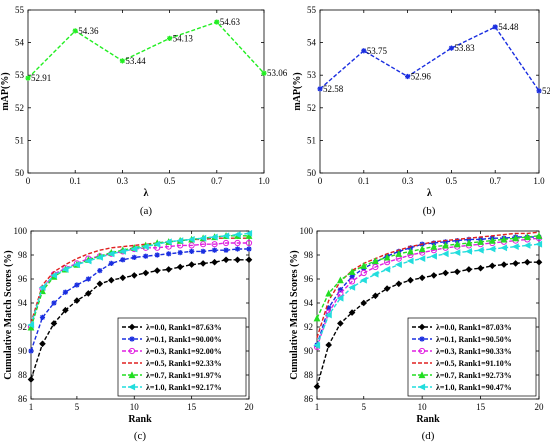 The image size is (550, 447). What do you see at coordinates (428, 436) in the screenshot?
I see `panel-label: (d)` at bounding box center [428, 436].